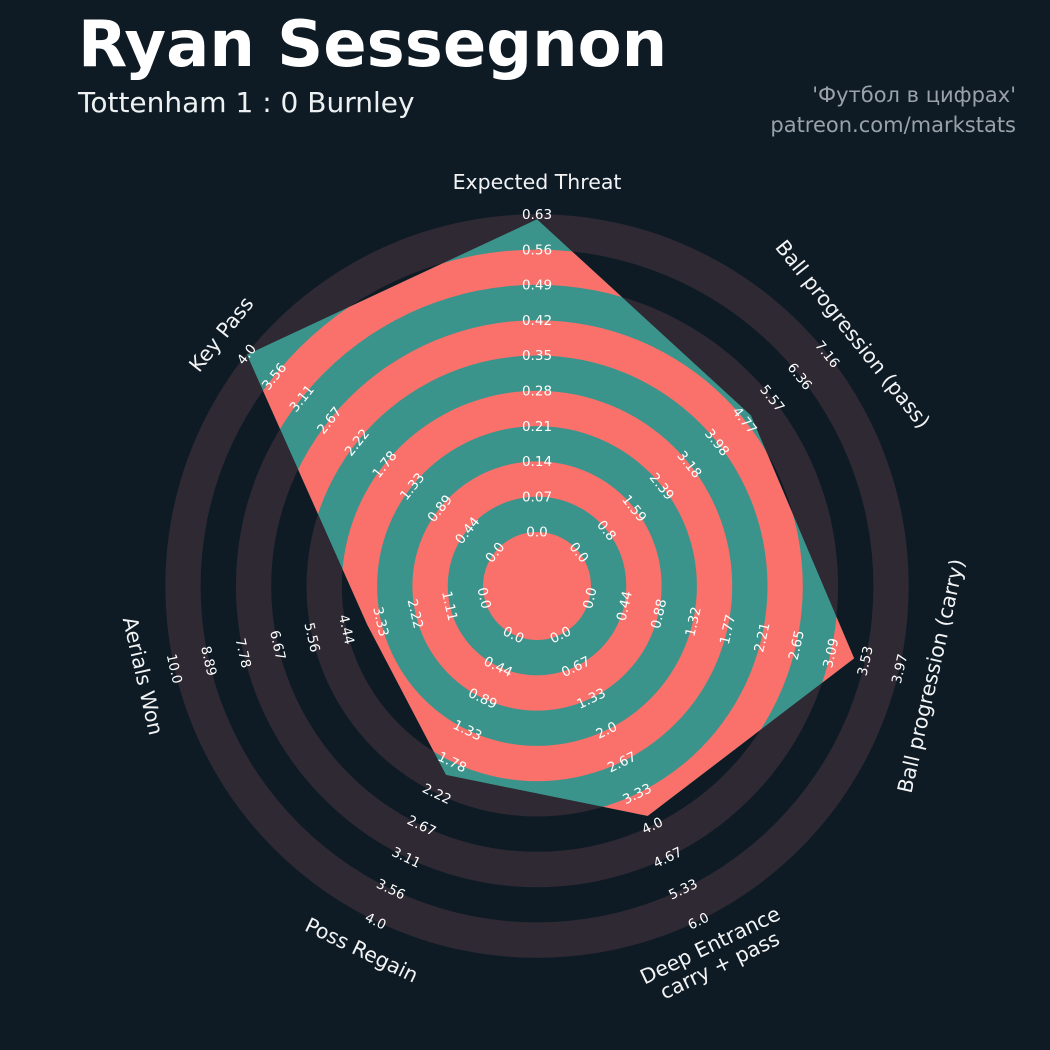  Describe the element at coordinates (866, 661) in the screenshot. I see `tick-label: 3.53` at that location.